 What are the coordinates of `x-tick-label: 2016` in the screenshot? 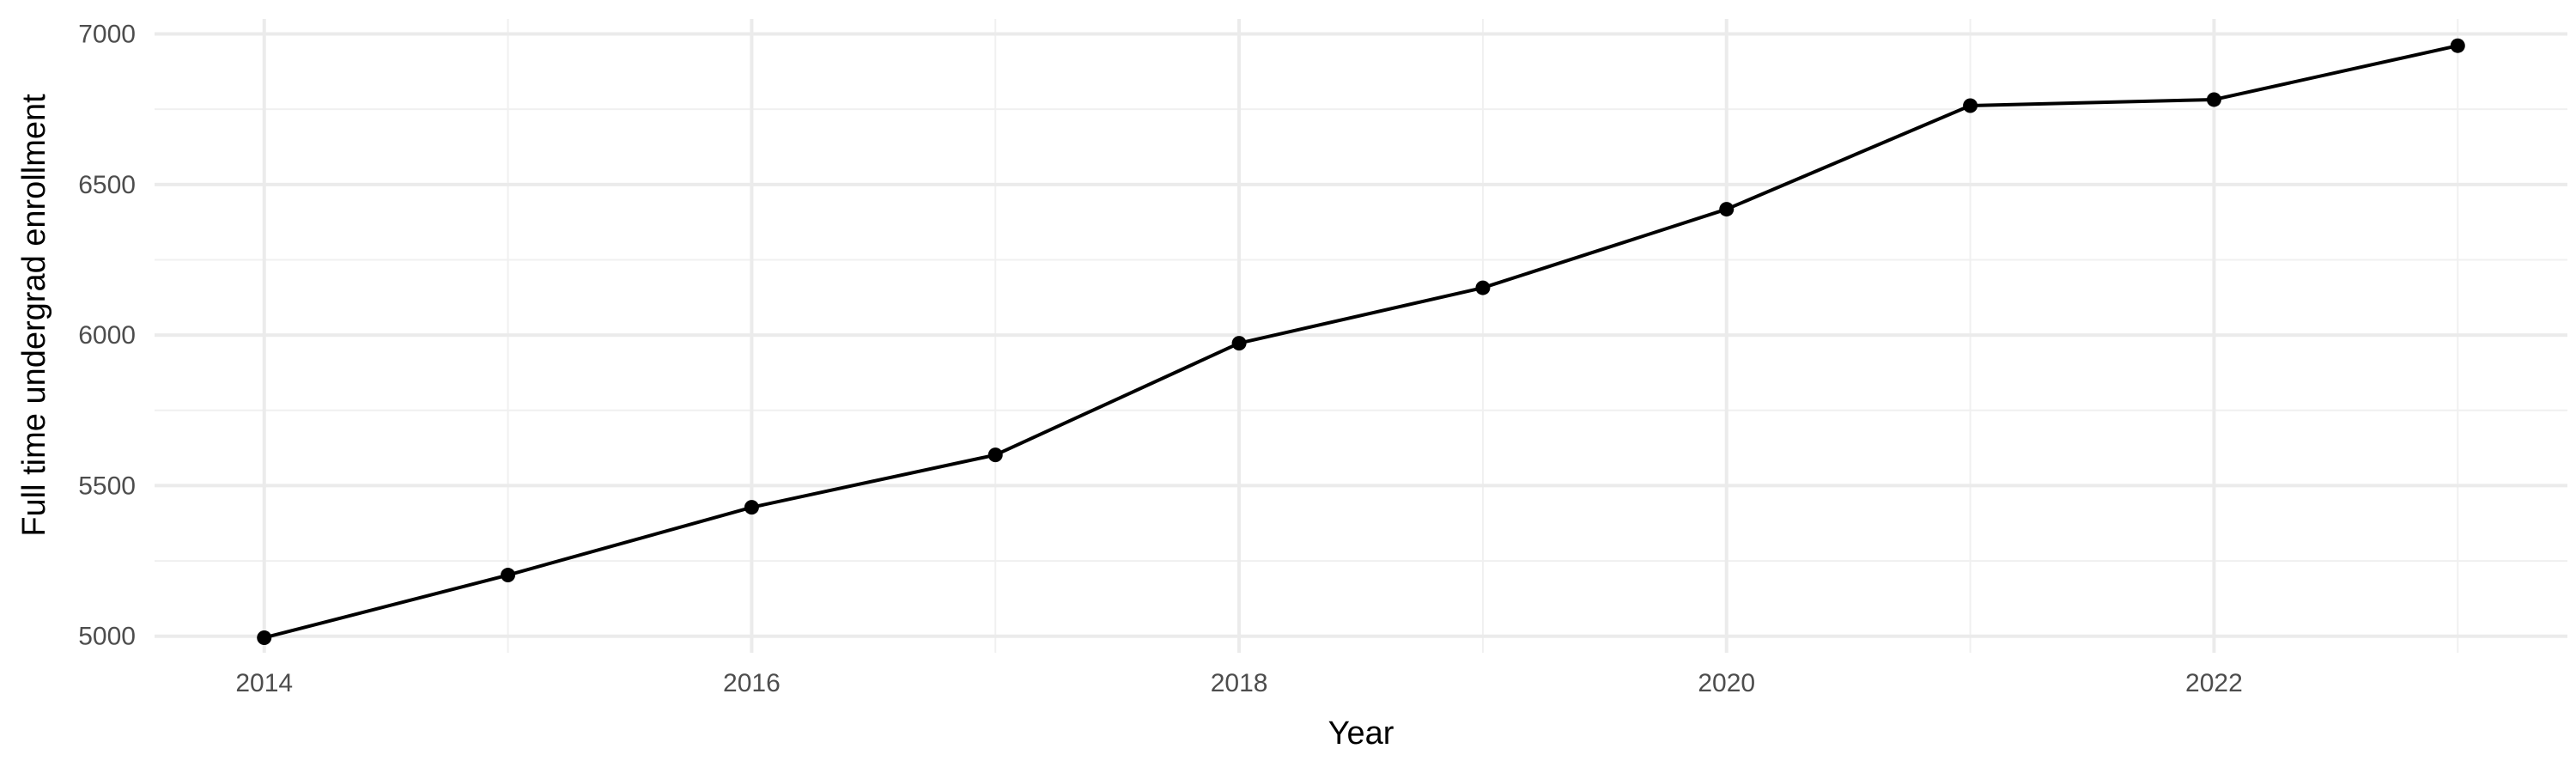 It's located at (752, 683).